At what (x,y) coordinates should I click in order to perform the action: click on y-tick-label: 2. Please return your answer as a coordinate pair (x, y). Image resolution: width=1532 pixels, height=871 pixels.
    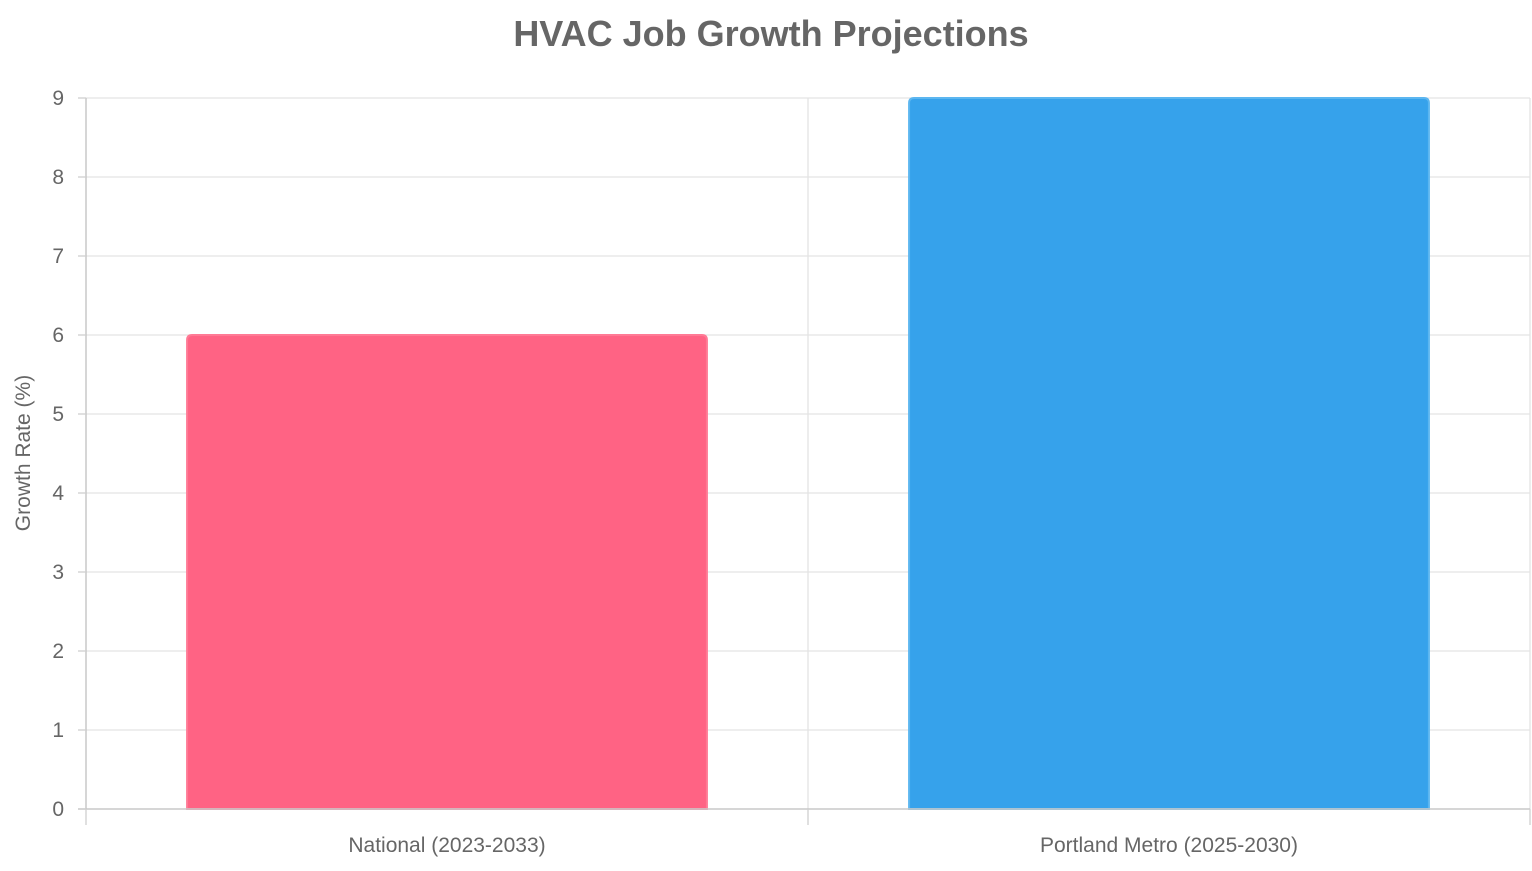
    Looking at the image, I should click on (58, 651).